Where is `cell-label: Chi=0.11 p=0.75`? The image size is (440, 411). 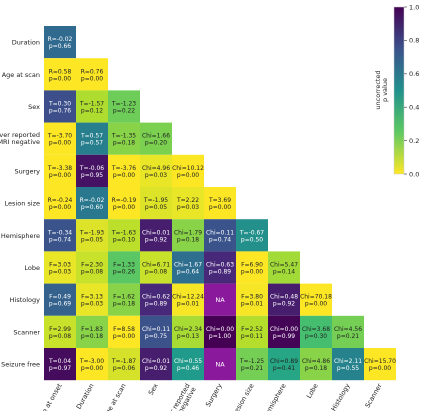 cell-label: Chi=0.11 p=0.75 is located at coordinates (156, 333).